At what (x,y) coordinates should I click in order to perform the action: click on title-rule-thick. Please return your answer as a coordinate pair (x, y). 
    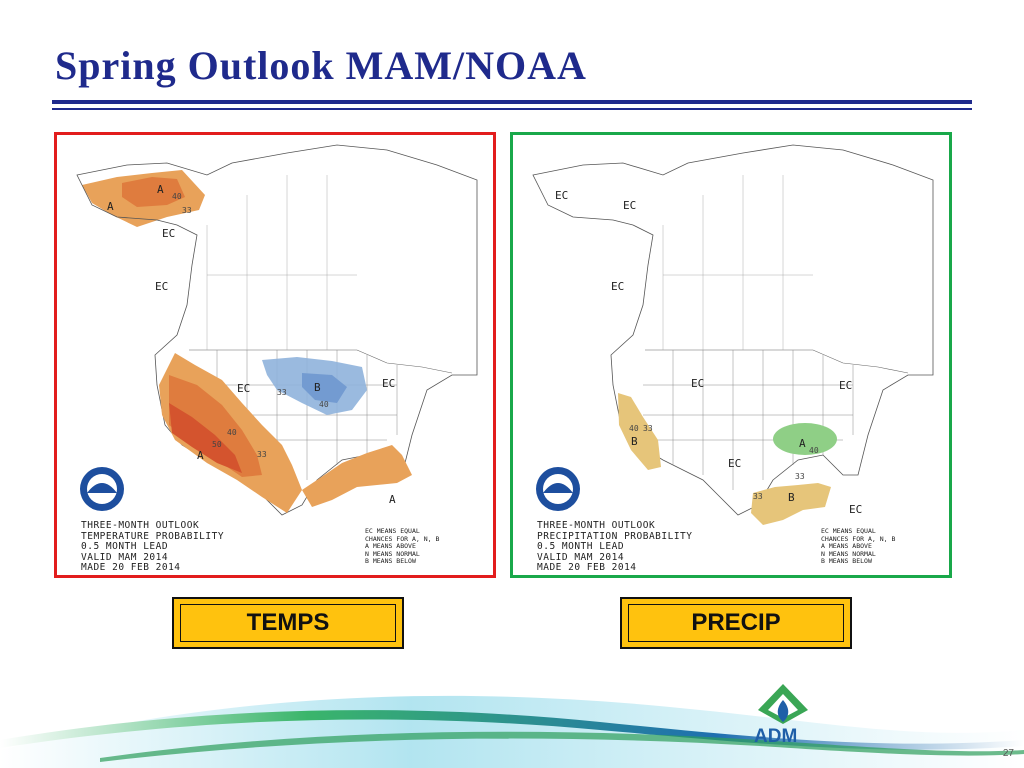
    Looking at the image, I should click on (512, 102).